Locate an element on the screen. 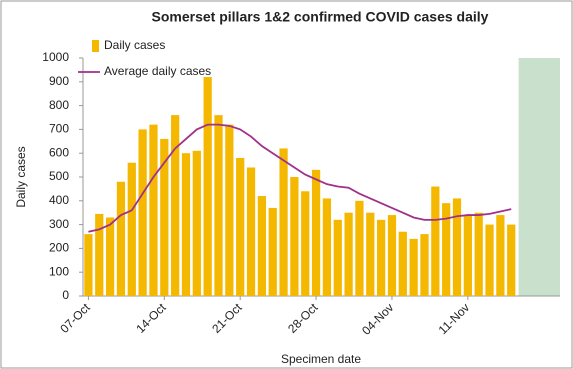 This screenshot has height=369, width=573. legend-label: Average daily cases is located at coordinates (157, 71).